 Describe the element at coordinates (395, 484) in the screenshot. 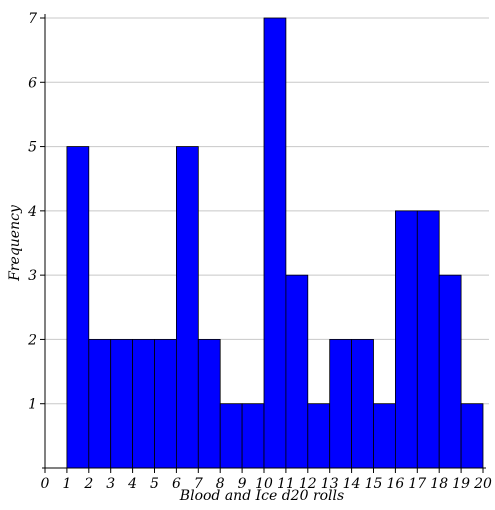

I see `x-tick-label-16: 16` at that location.